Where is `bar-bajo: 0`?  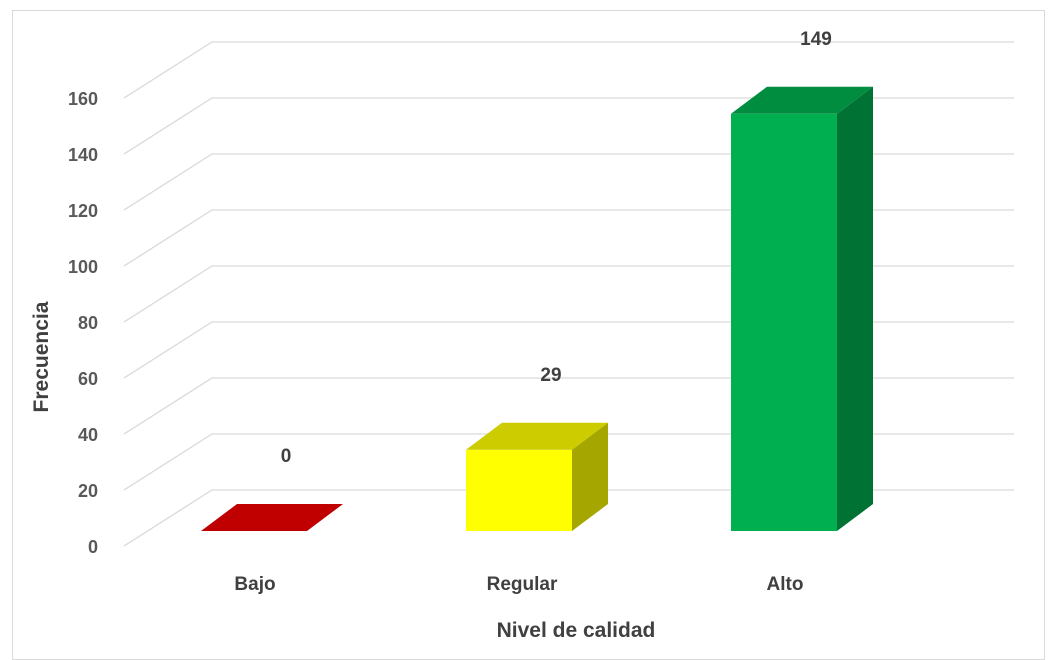 bar-bajo: 0 is located at coordinates (272, 488).